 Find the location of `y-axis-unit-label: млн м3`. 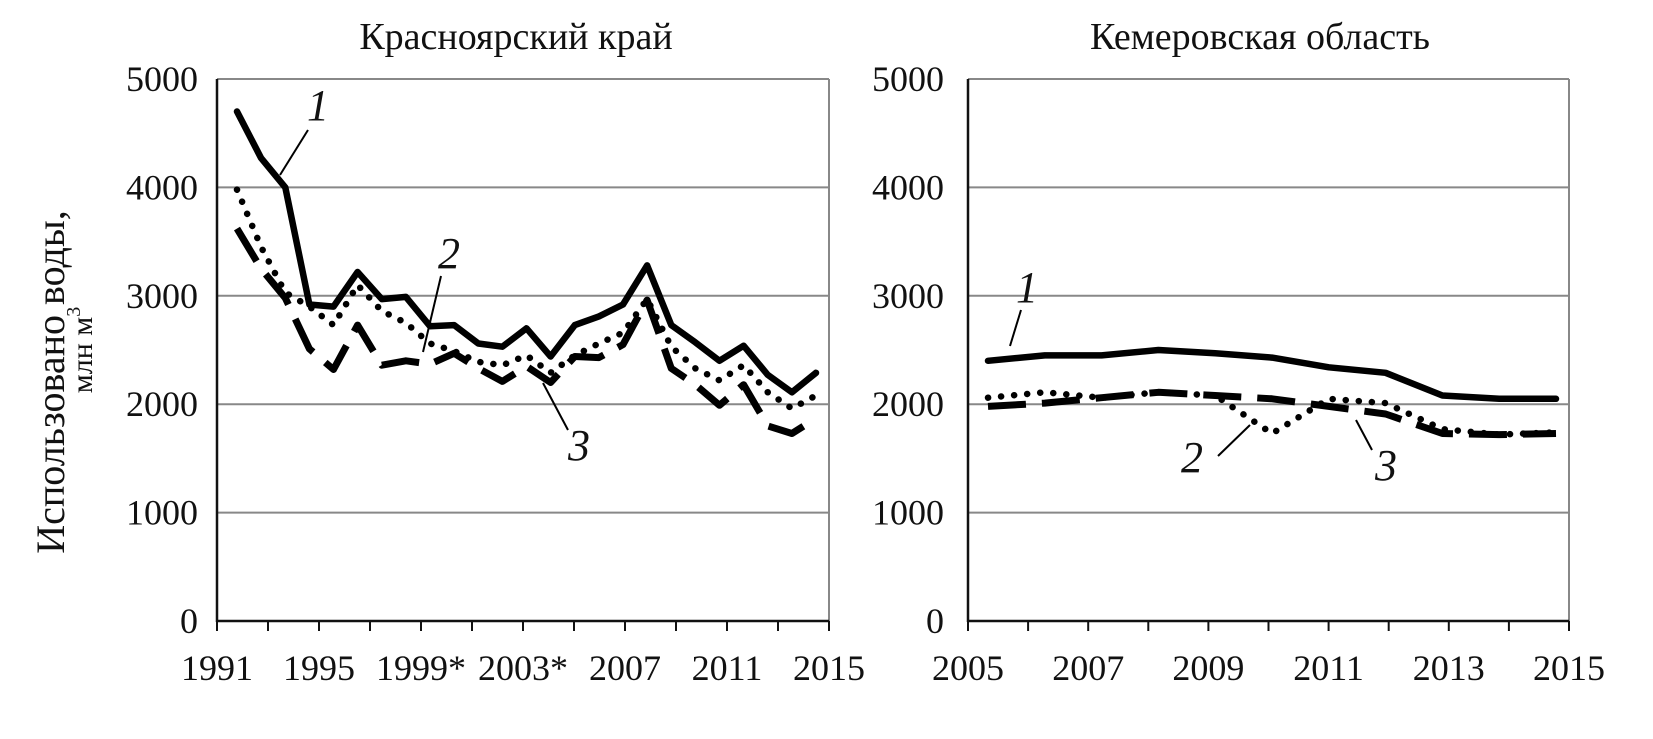

y-axis-unit-label: млн м3 is located at coordinates (81, 350).